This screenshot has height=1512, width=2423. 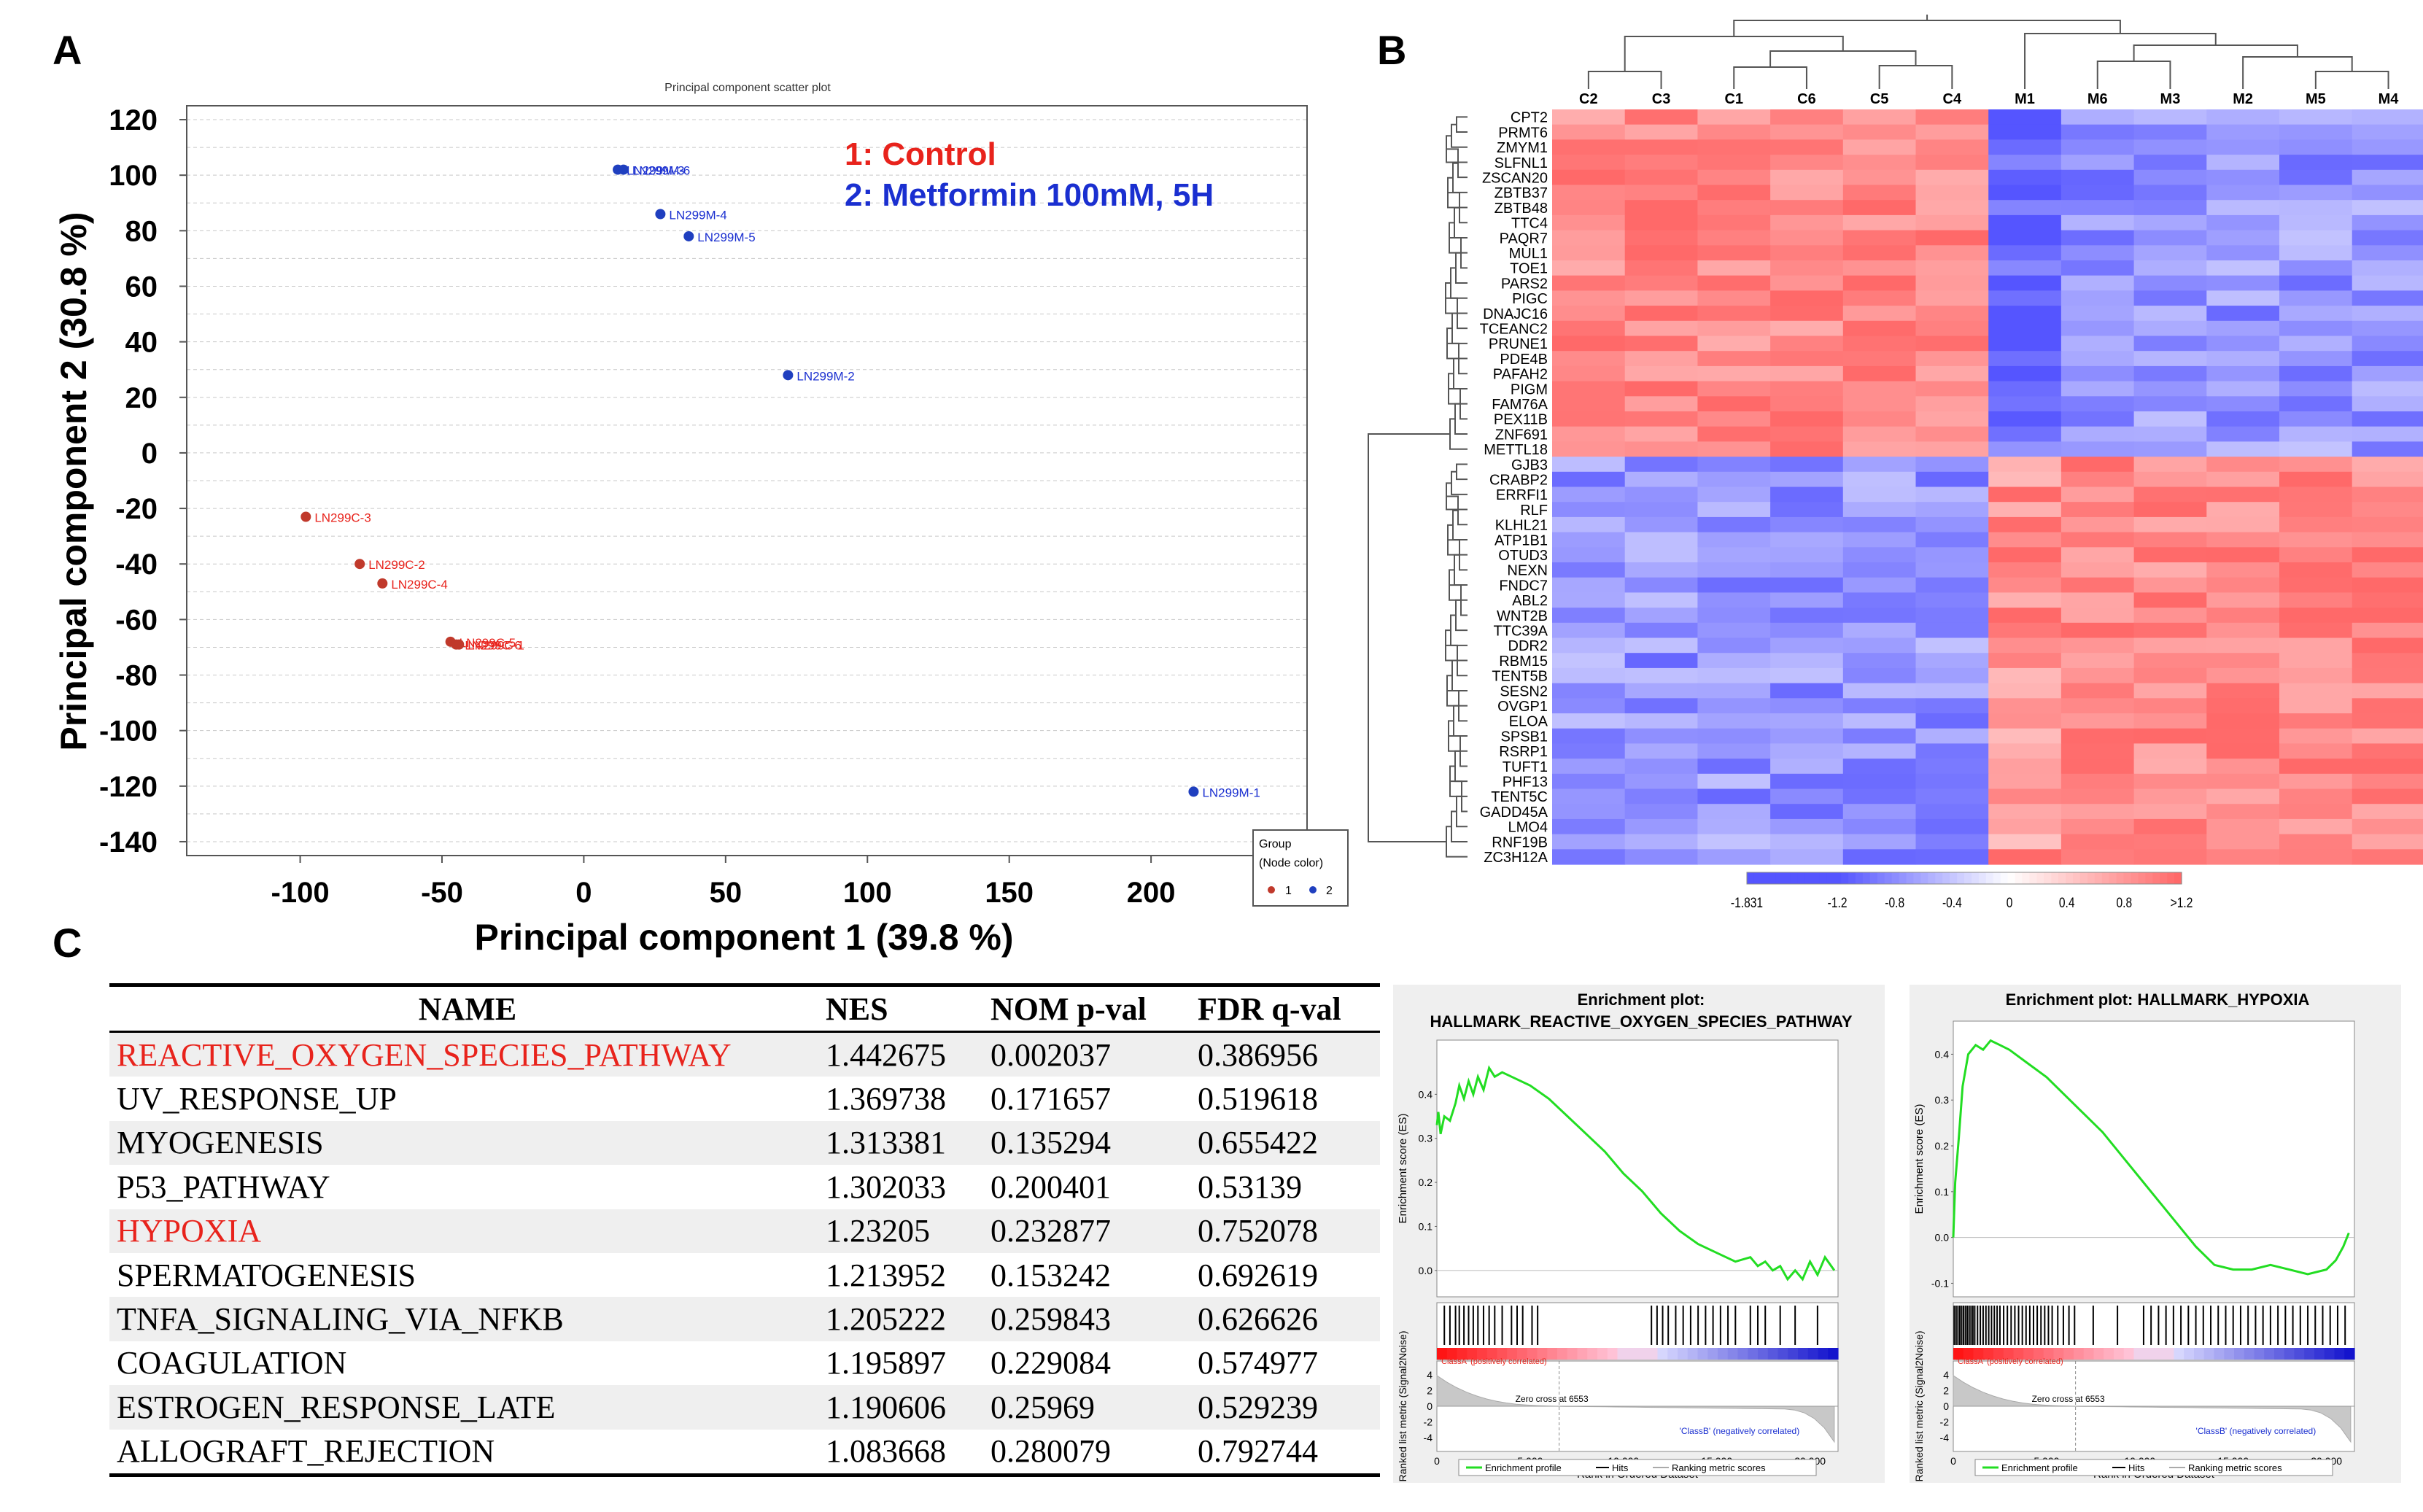 What do you see at coordinates (747, 88) in the screenshot?
I see `pca-title: Principal component scatter plot` at bounding box center [747, 88].